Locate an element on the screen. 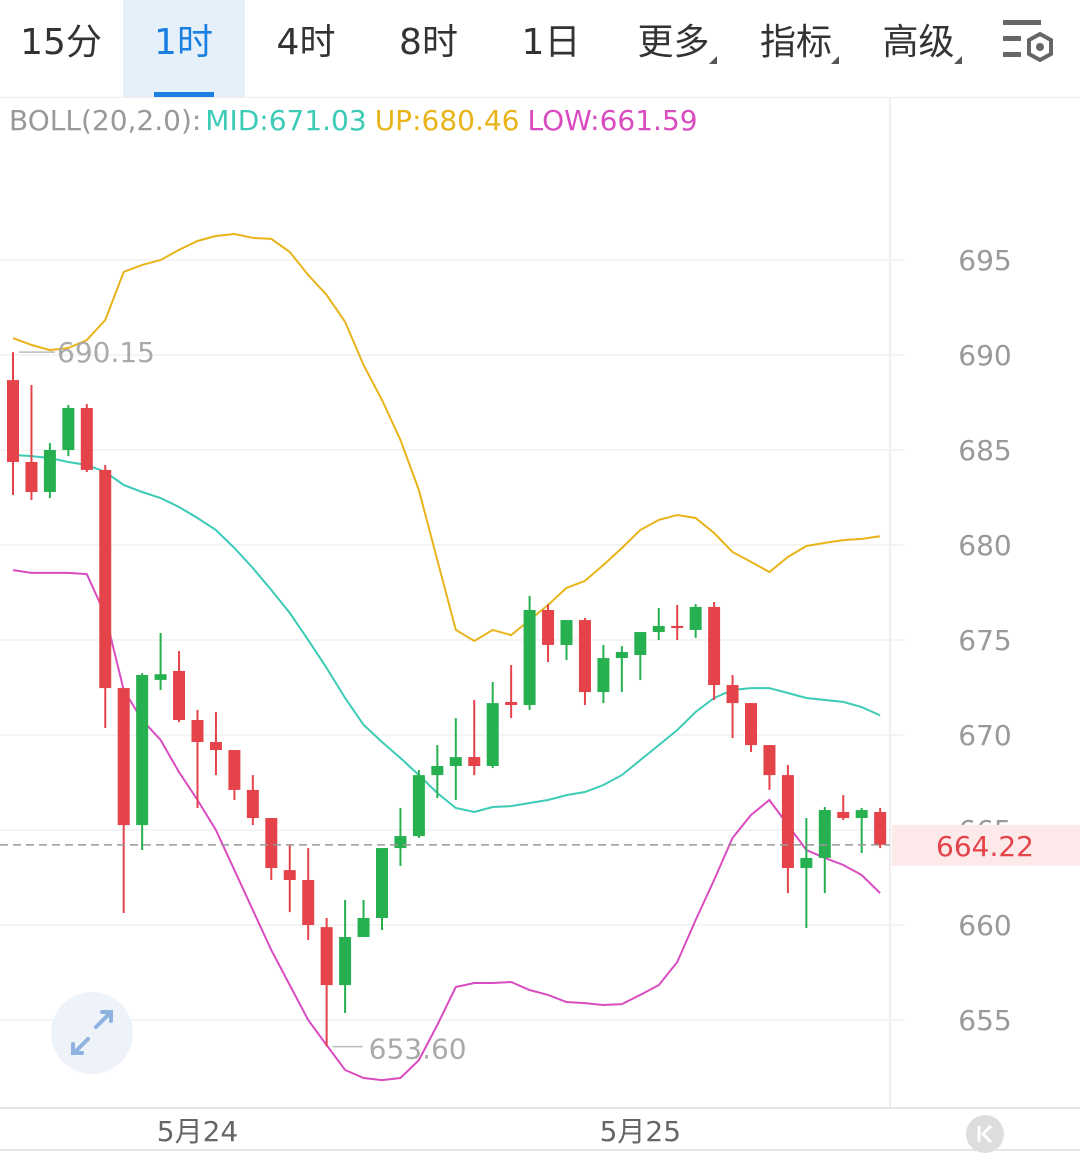  tab: 4时 is located at coordinates (306, 42).